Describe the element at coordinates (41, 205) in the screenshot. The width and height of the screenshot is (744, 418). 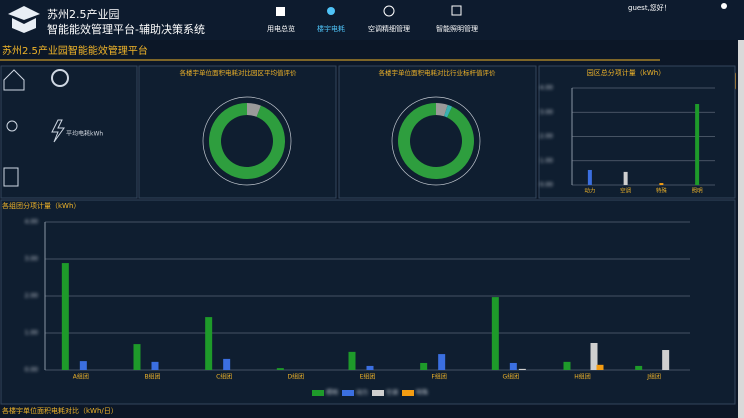
I see `chart-title: 各组团分项计量（kWh）` at that location.